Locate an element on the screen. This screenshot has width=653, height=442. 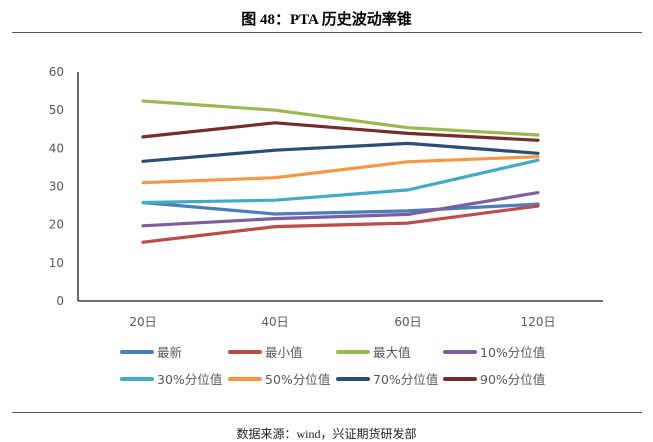
bottom-divider is located at coordinates (327, 412).